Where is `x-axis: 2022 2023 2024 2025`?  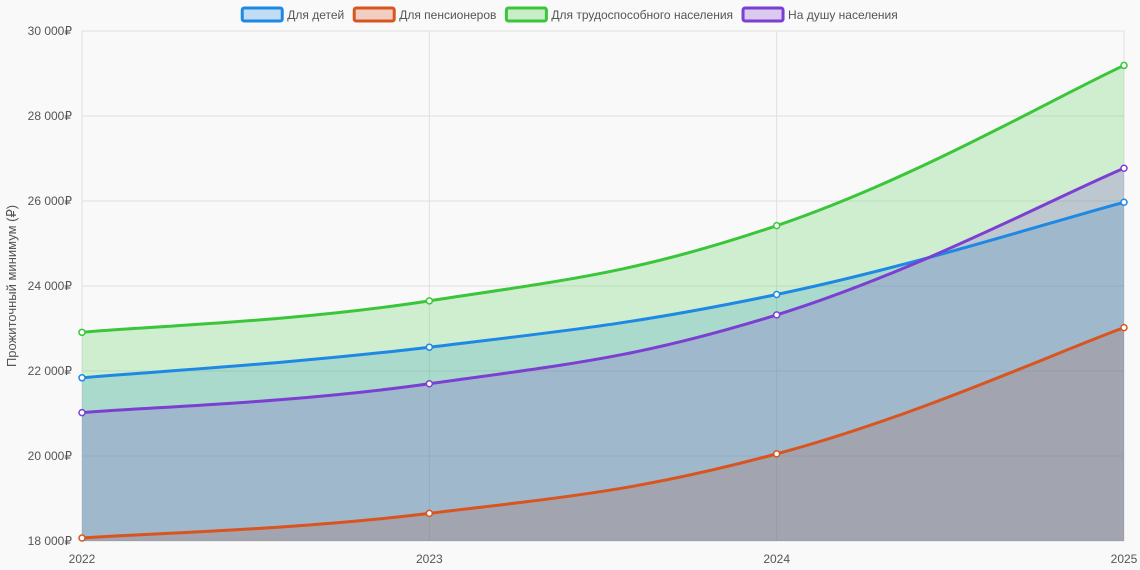
x-axis: 2022 2023 2024 2025 is located at coordinates (603, 559).